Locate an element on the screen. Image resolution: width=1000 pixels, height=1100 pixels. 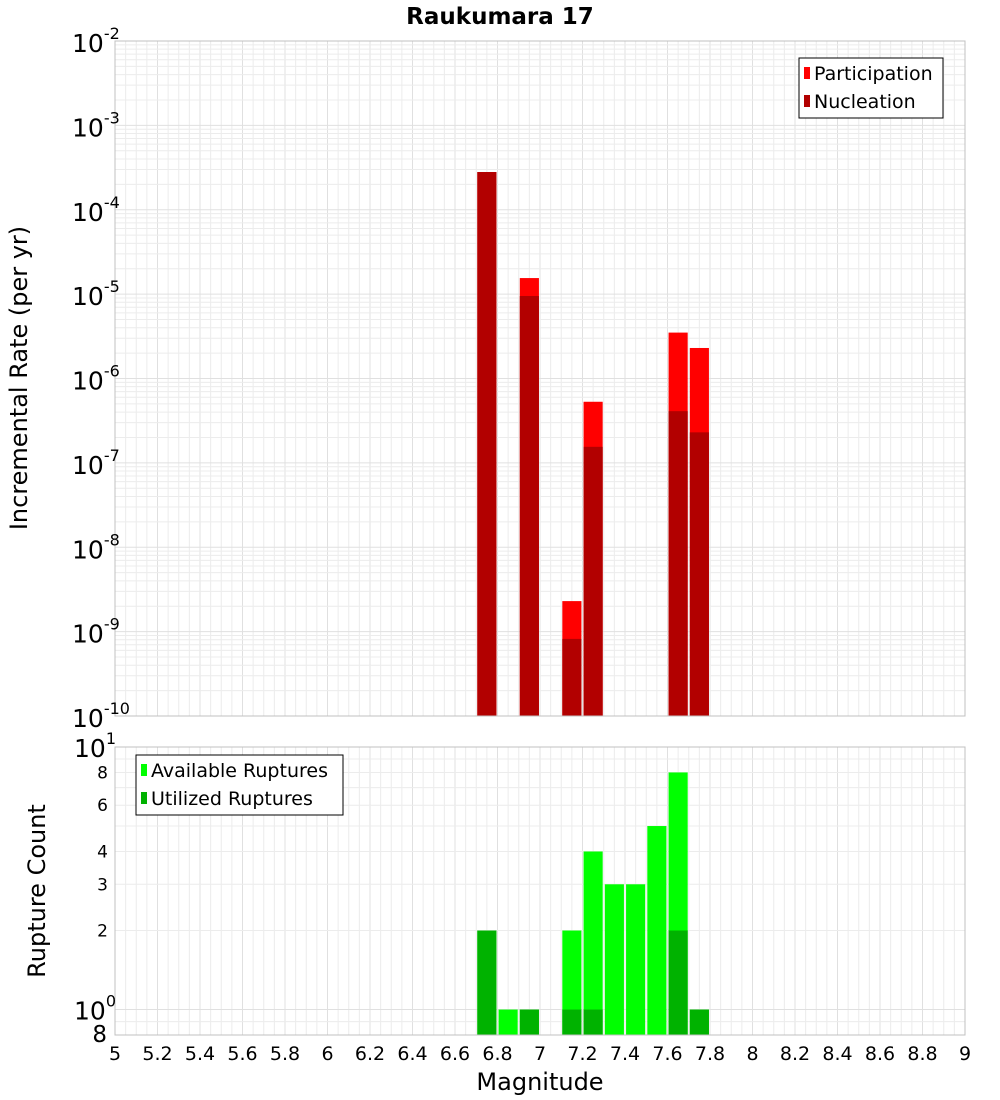
bottom-y-axis-label: Rupture Count is located at coordinates (37, 891).